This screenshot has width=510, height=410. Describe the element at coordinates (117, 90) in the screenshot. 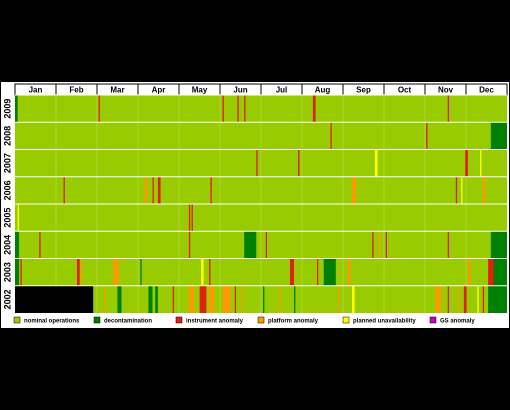

I see `month-label: Mar` at that location.